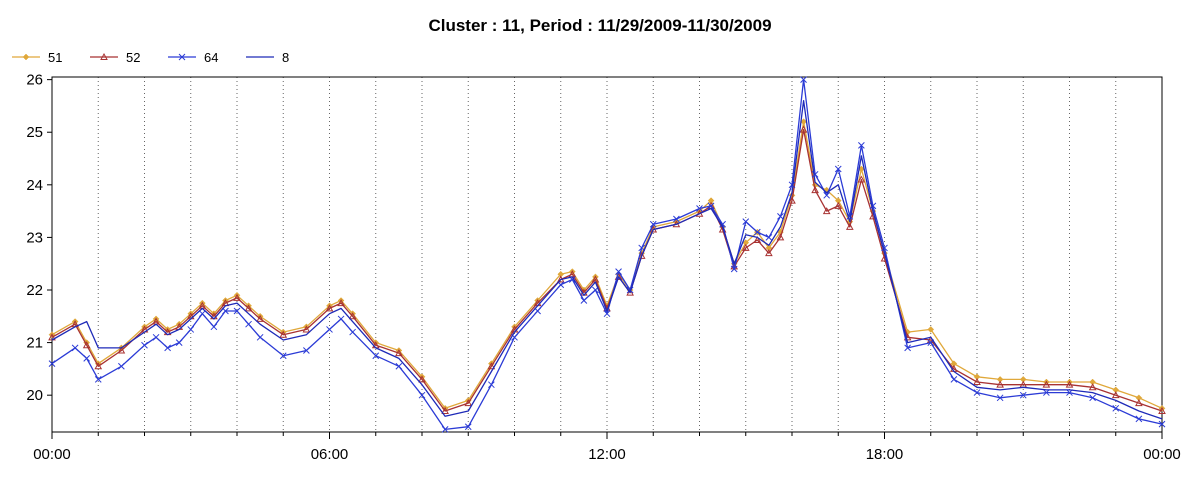  I want to click on legend-label: 51, so click(55, 57).